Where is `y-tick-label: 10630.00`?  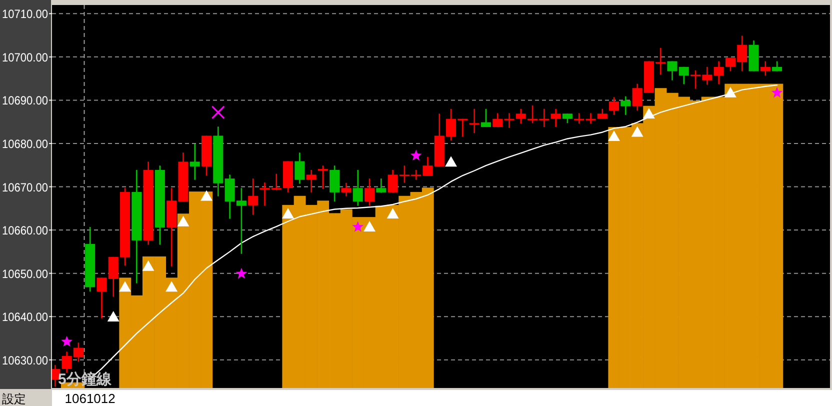
y-tick-label: 10630.00 is located at coordinates (27, 360).